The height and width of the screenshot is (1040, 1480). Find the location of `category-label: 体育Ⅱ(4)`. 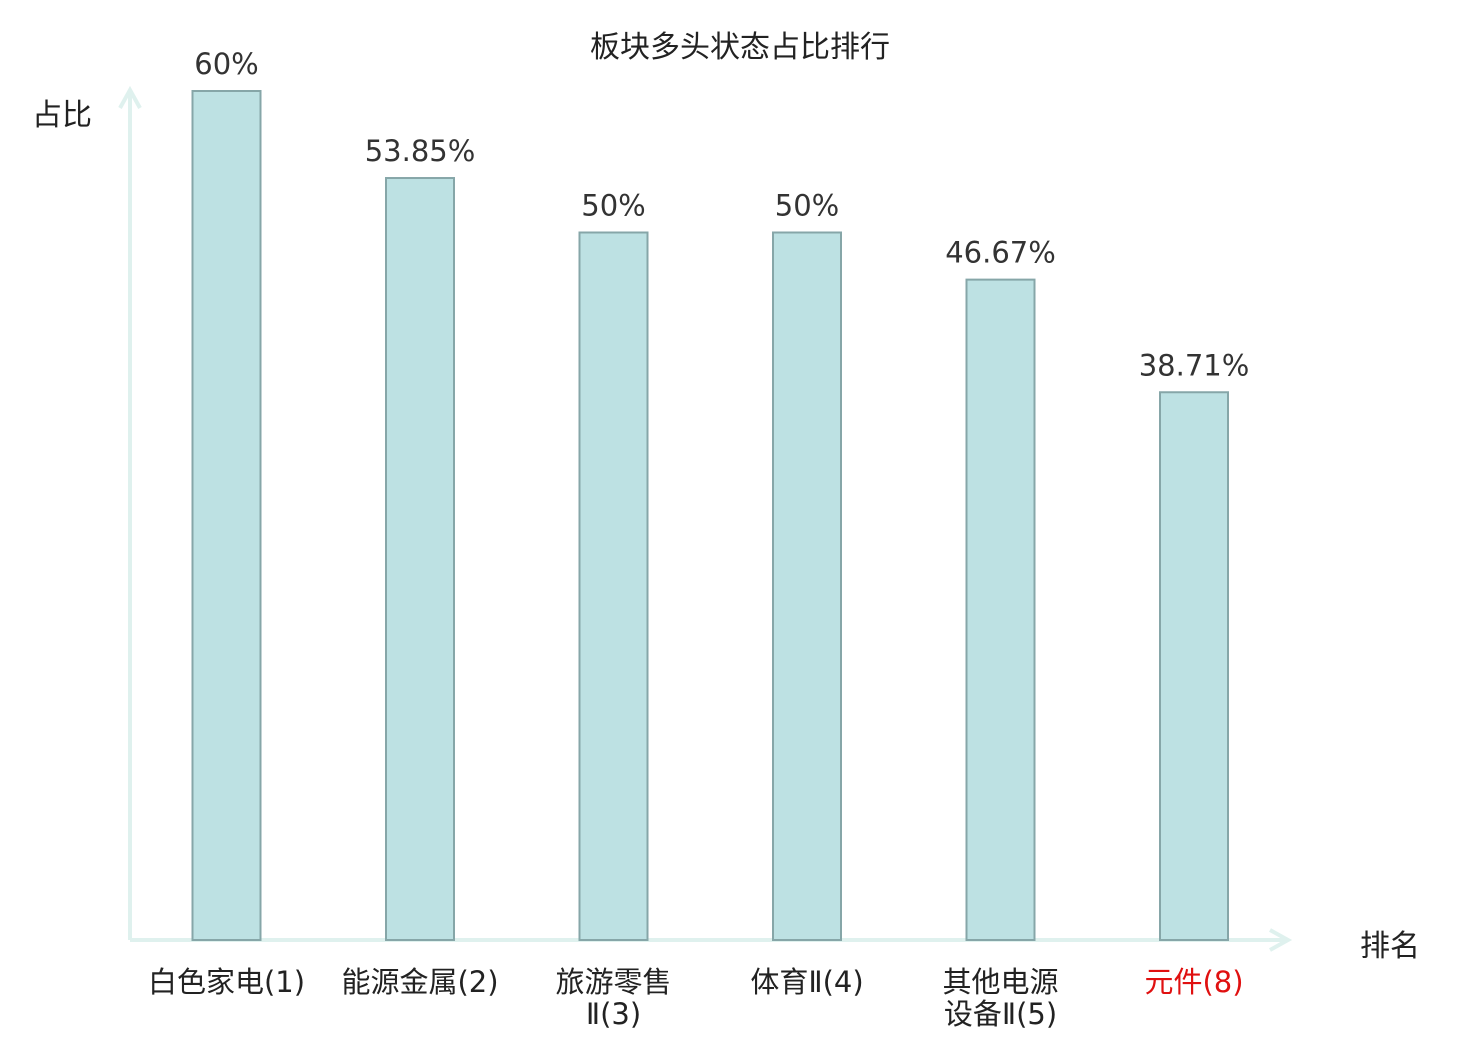

category-label: 体育Ⅱ(4) is located at coordinates (807, 982).